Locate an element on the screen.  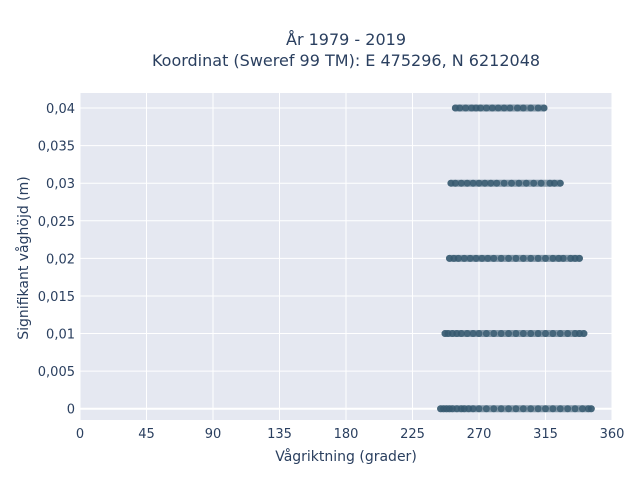
chart-title-line1: År 1979 - 2019 is located at coordinates (346, 39).